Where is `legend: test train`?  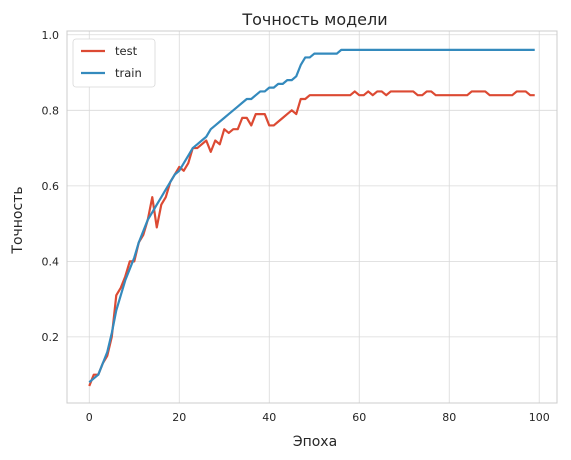
legend: test train is located at coordinates (114, 63).